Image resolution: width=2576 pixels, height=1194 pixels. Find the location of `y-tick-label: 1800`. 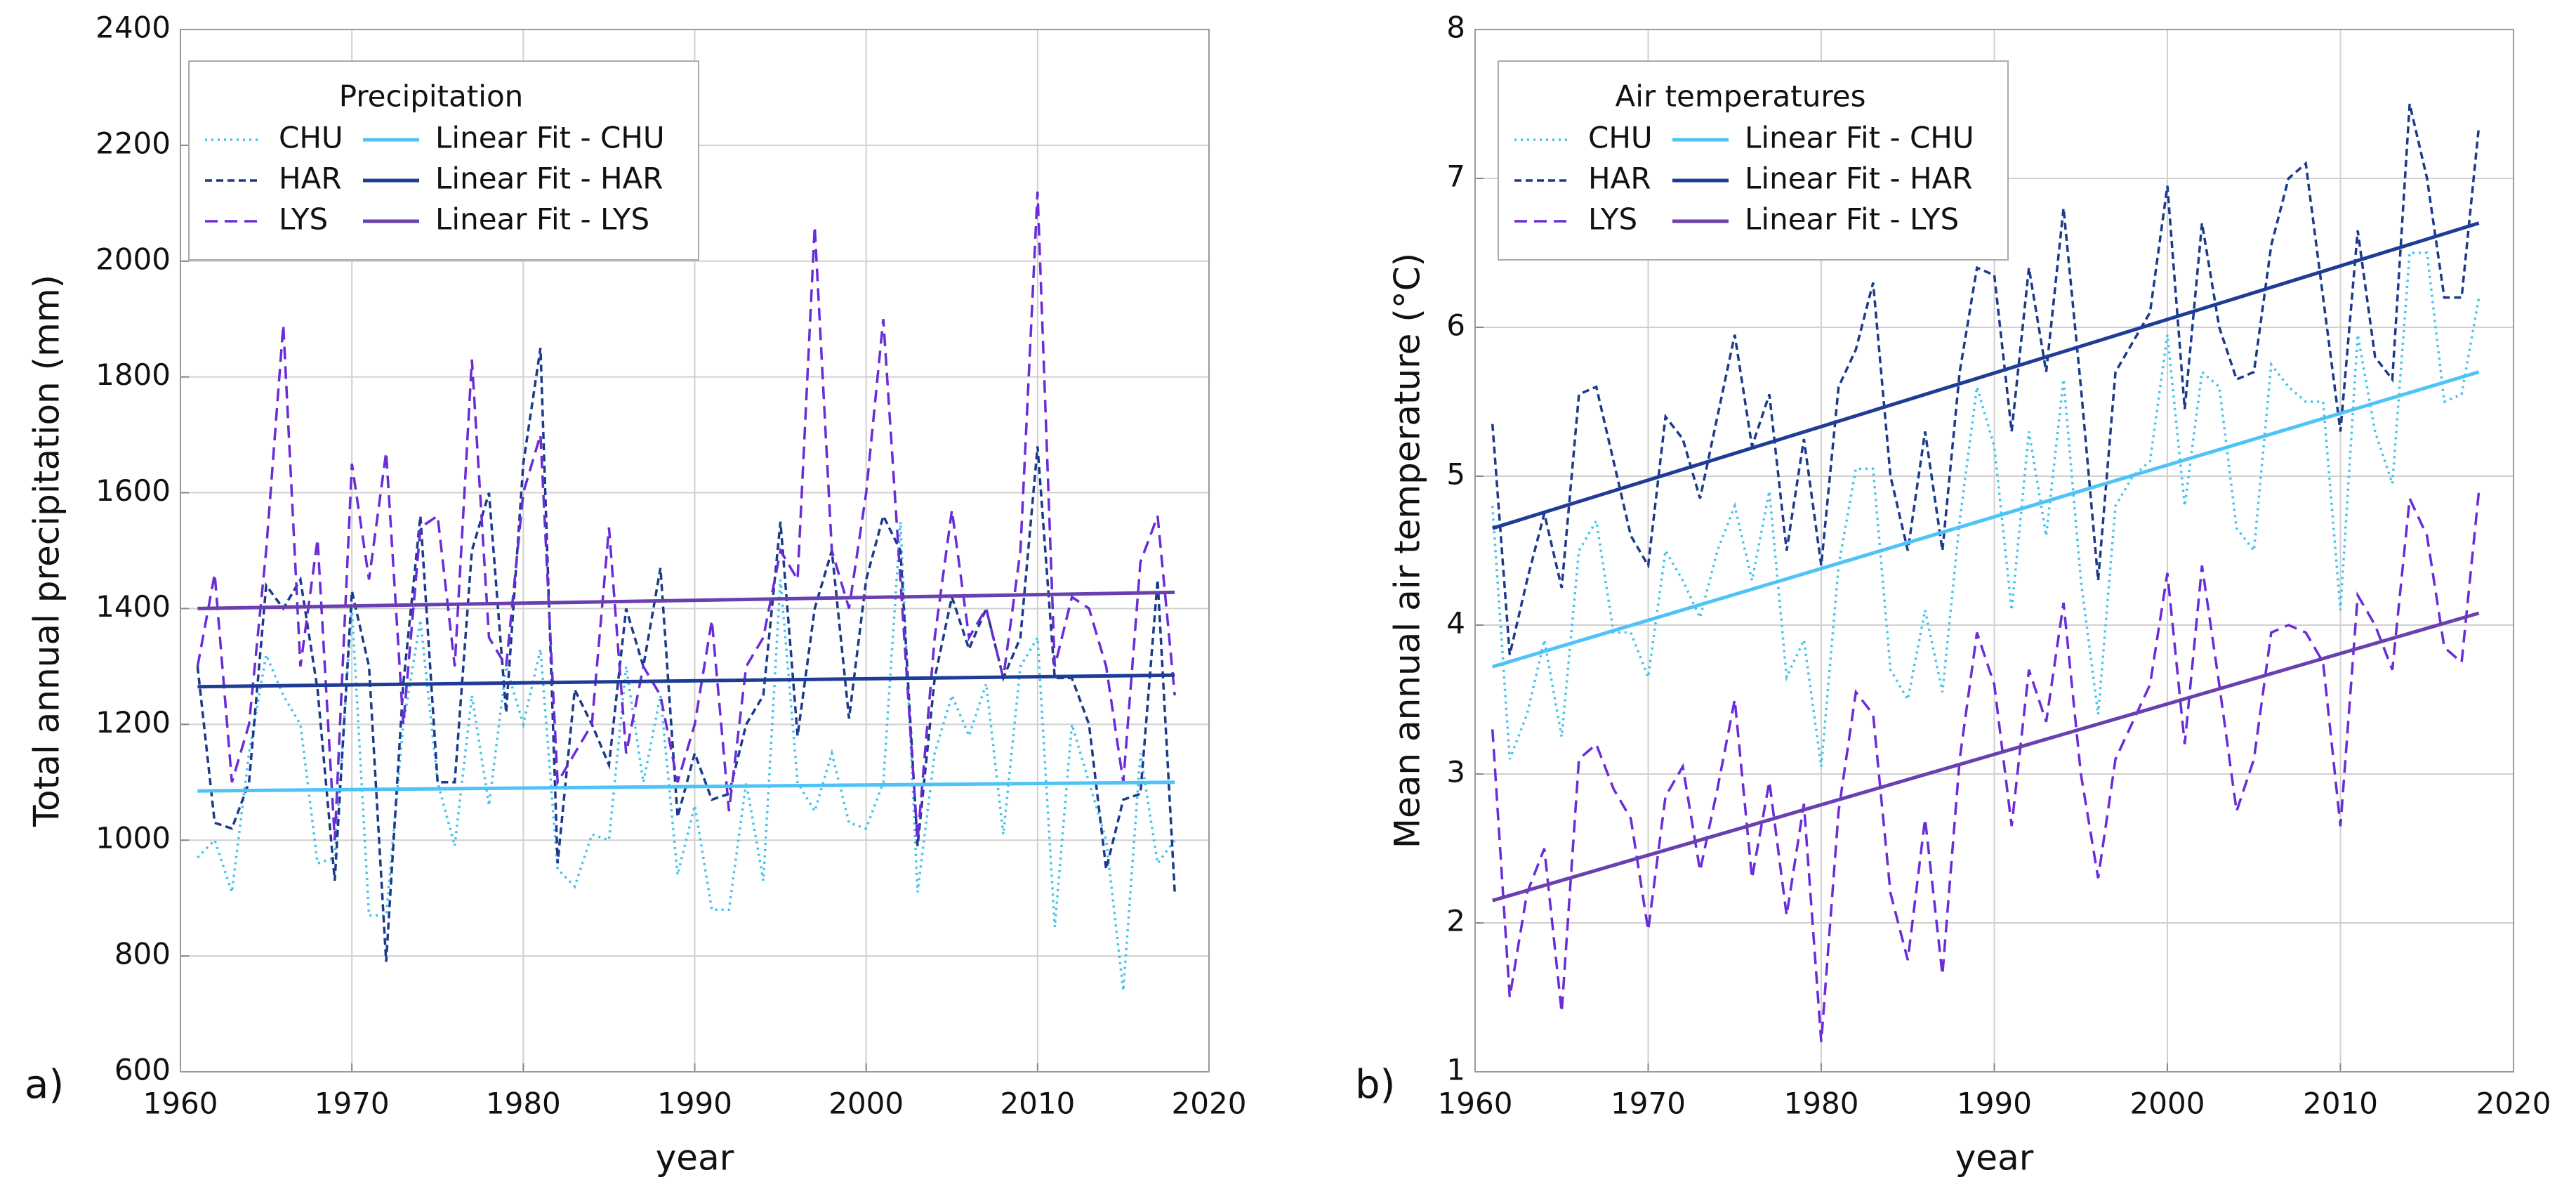

y-tick-label: 1800 is located at coordinates (133, 375).